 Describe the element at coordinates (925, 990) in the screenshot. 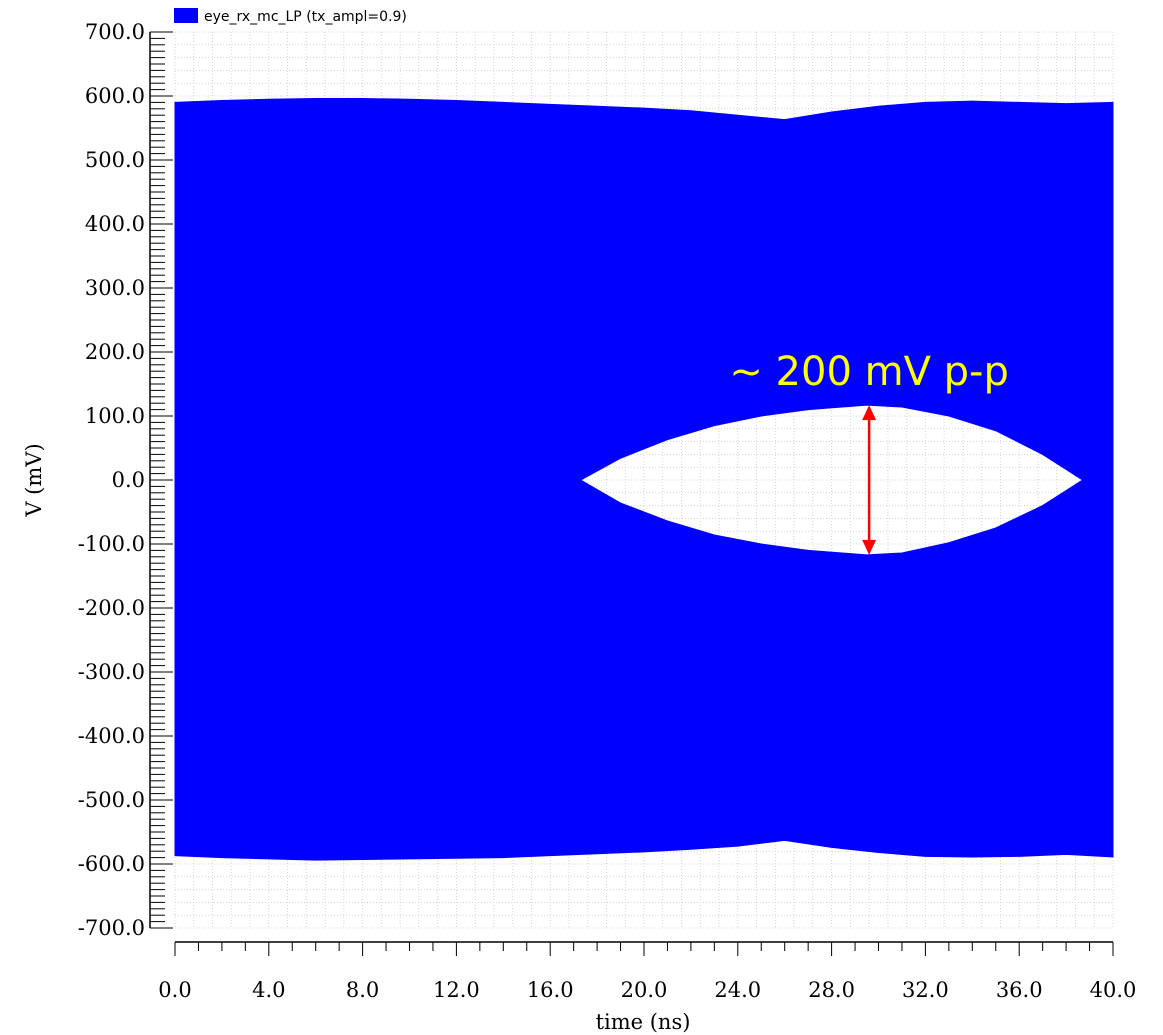

I see `x-tick-label: 32.0` at that location.